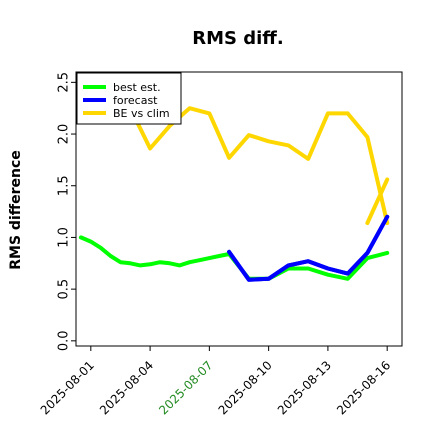  I want to click on x-tick-label: 2025-08-16, so click(363, 387).